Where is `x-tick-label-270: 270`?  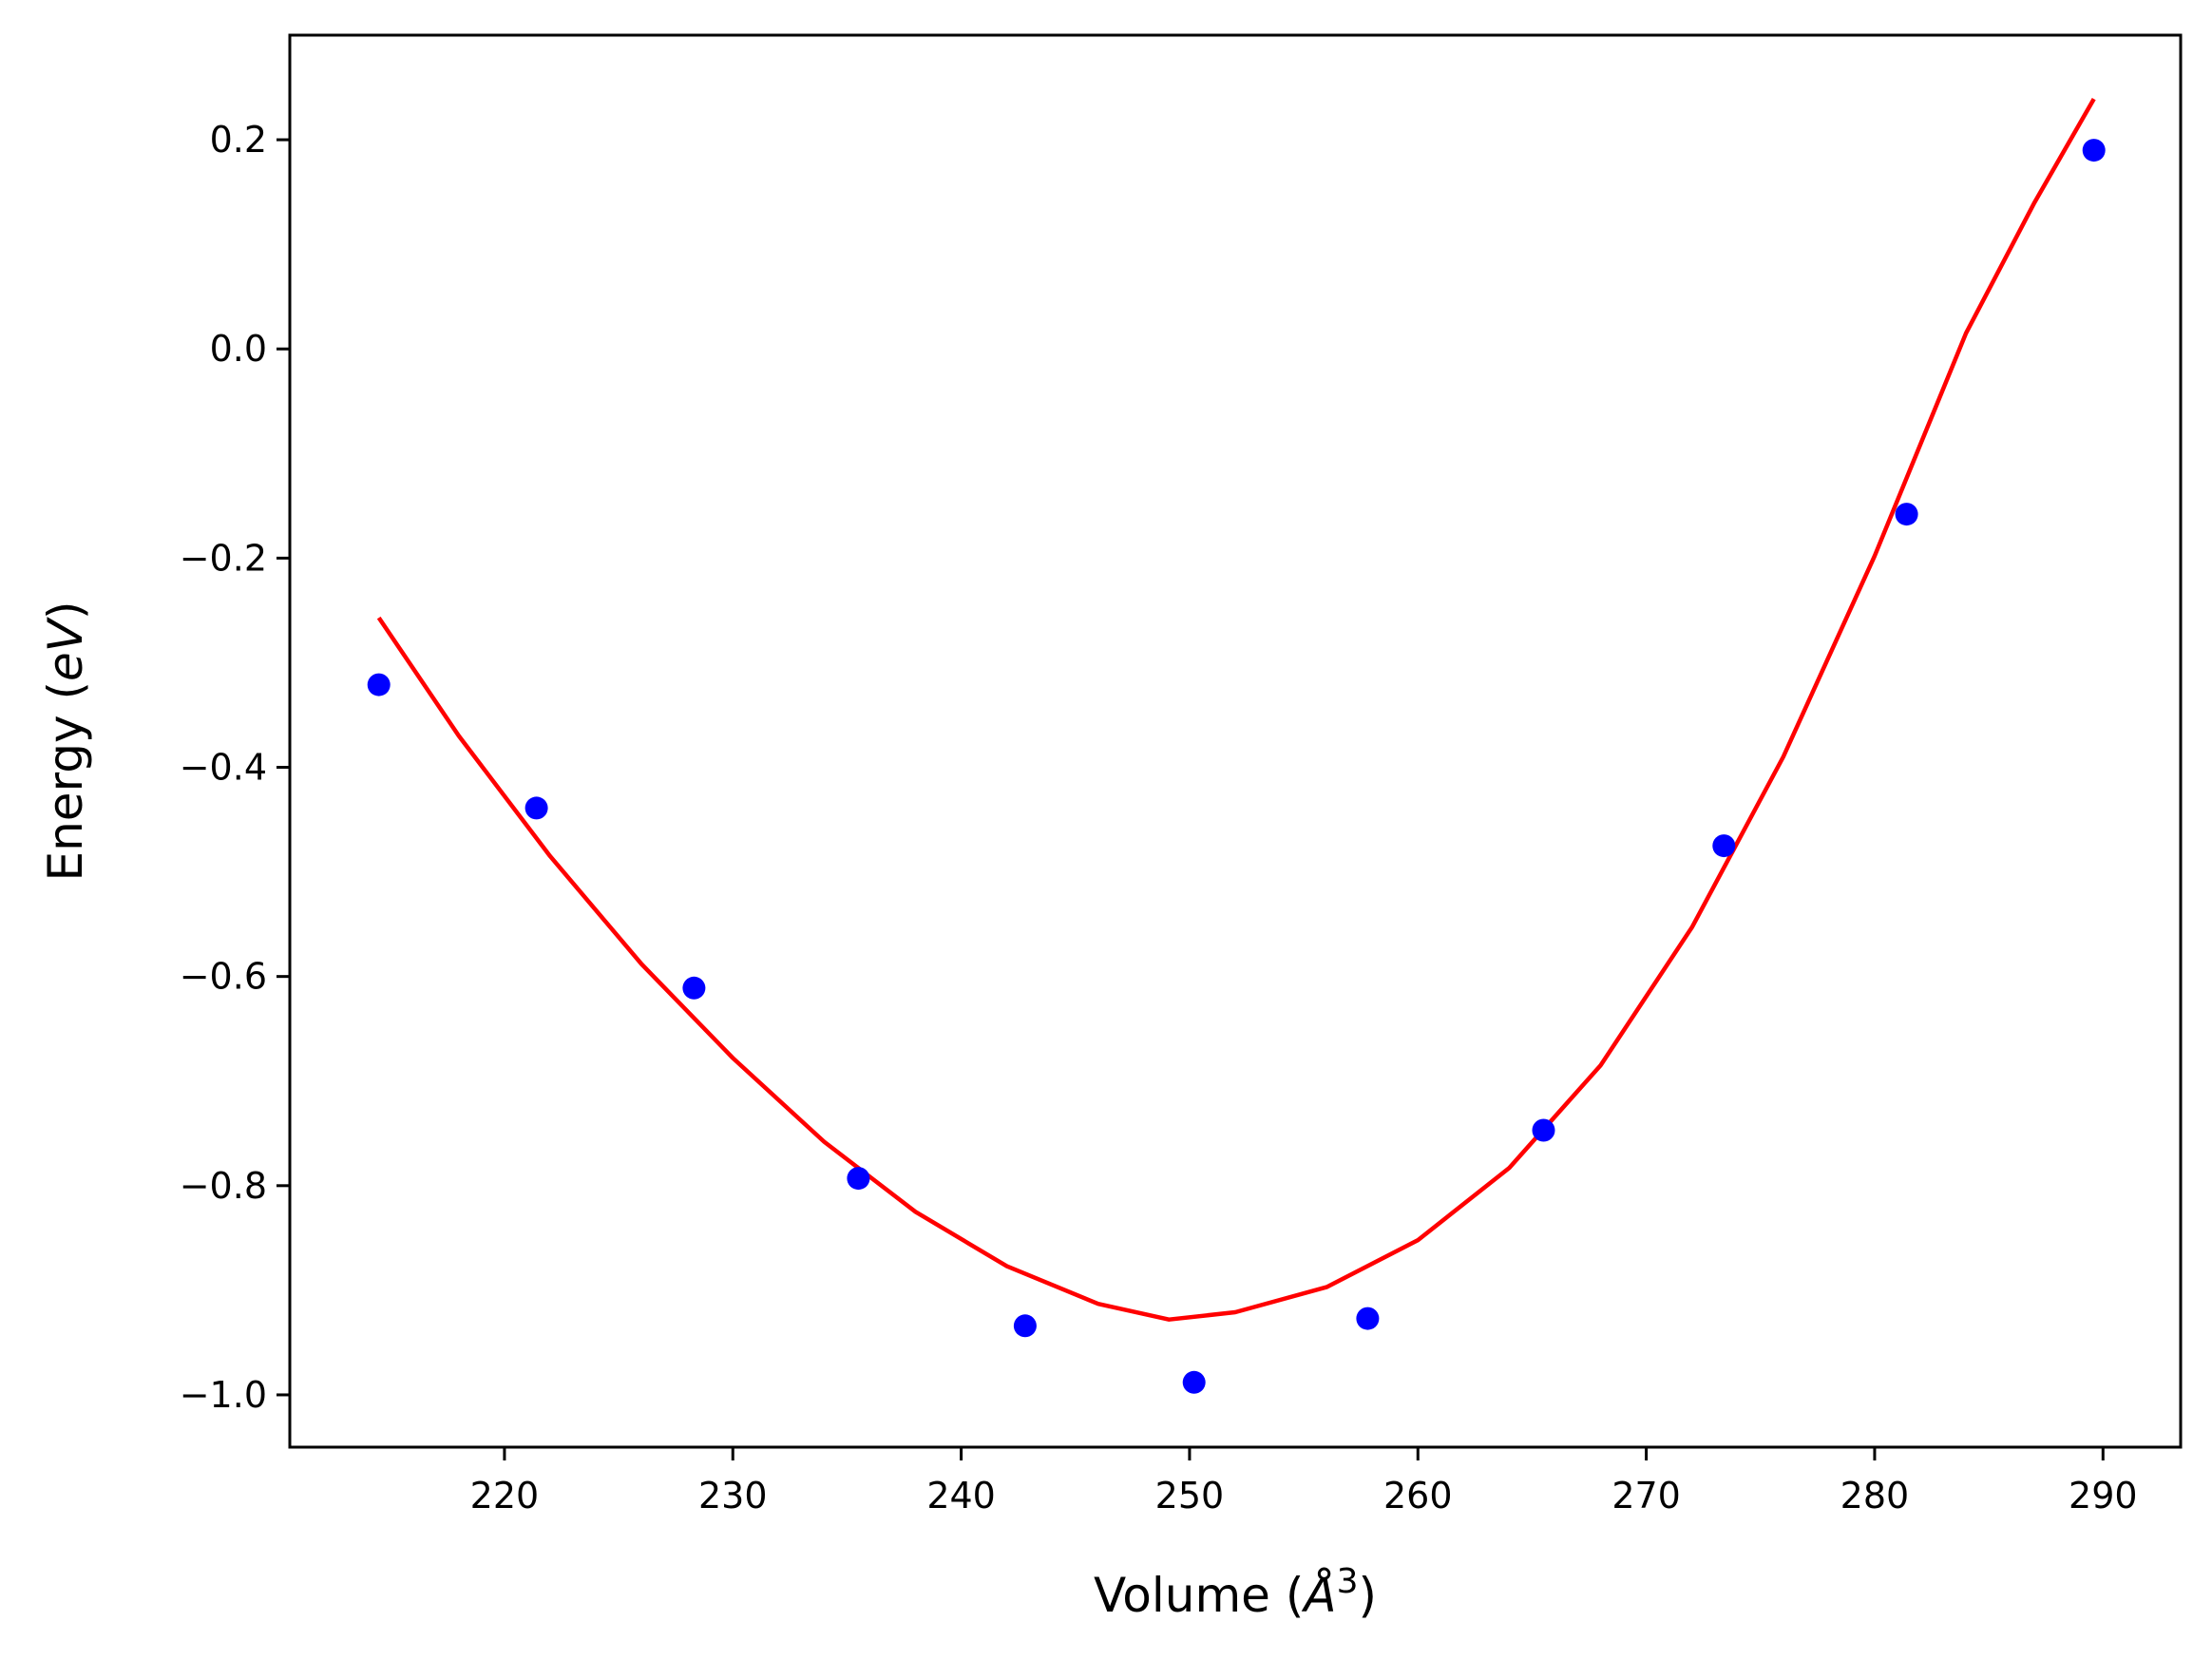
x-tick-label-270: 270 is located at coordinates (1646, 1496).